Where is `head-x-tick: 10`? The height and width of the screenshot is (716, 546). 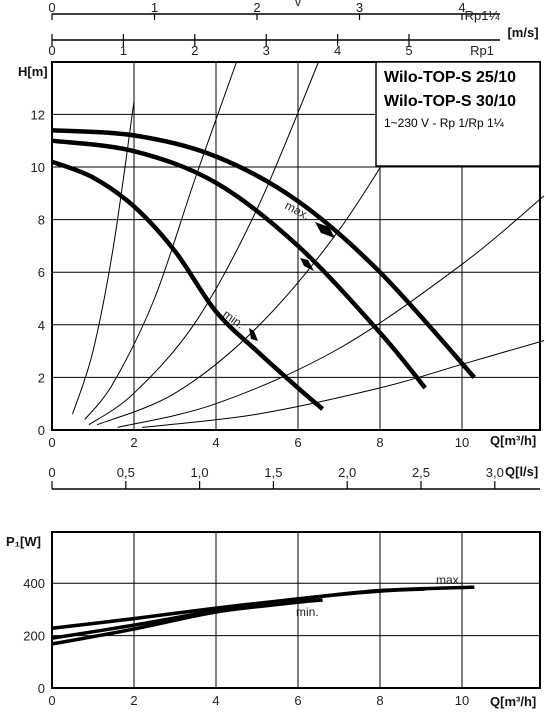 head-x-tick: 10 is located at coordinates (462, 442).